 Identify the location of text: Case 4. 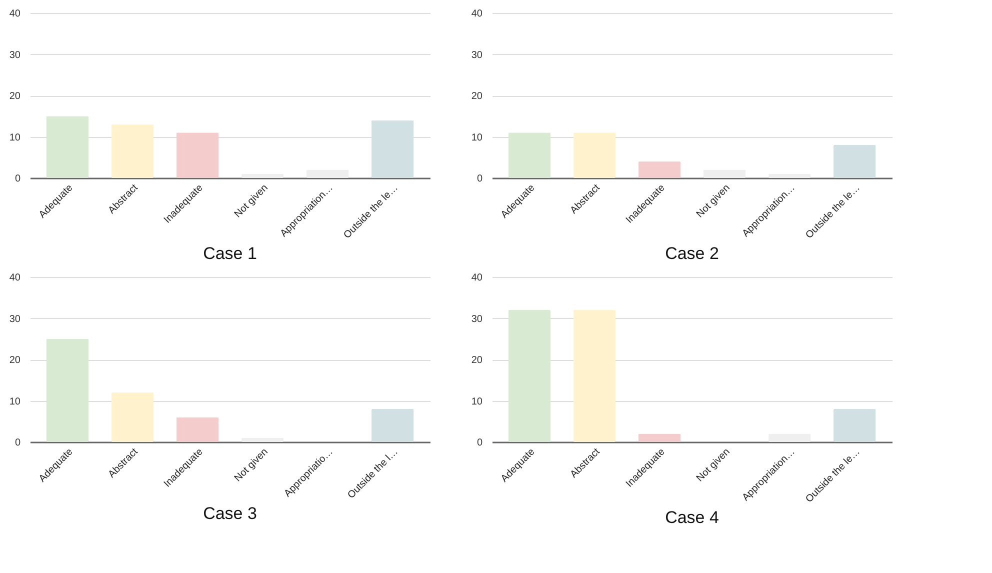
(692, 517).